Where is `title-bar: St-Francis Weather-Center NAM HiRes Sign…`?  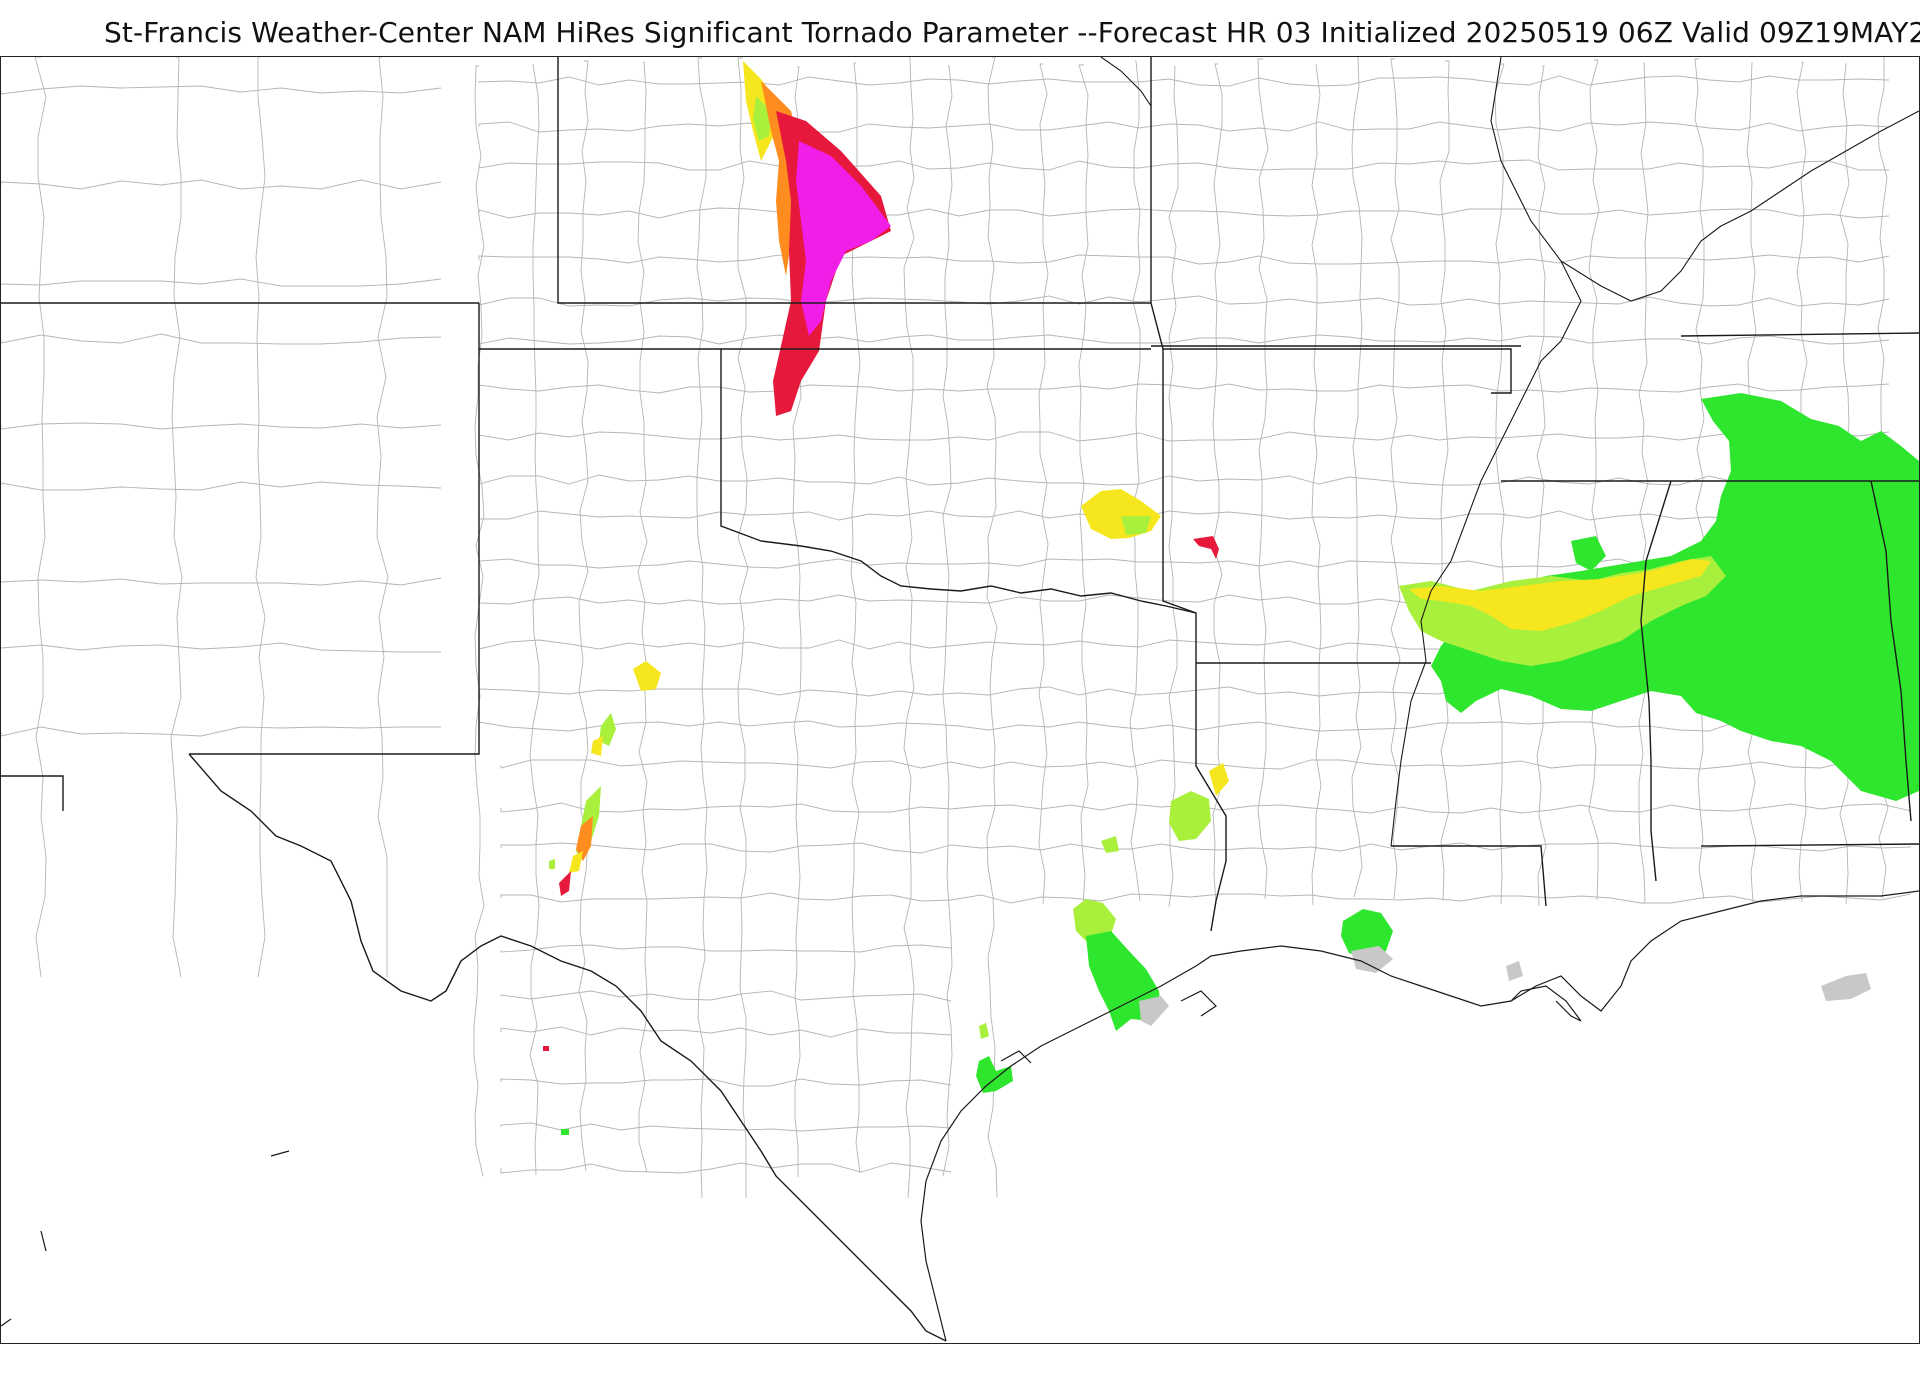 title-bar: St-Francis Weather-Center NAM HiRes Sign… is located at coordinates (960, 28).